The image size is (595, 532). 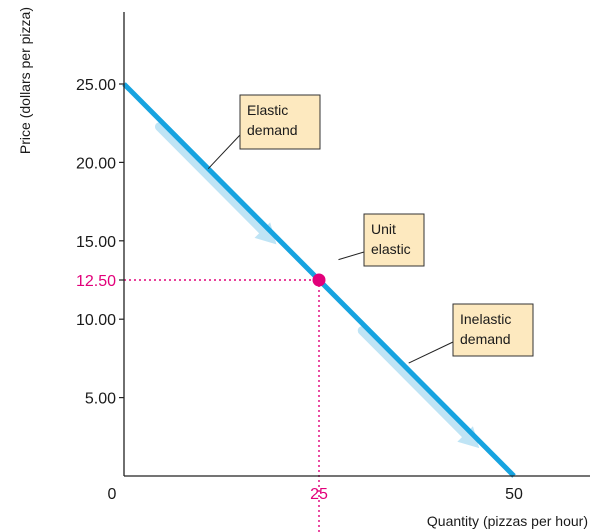 I want to click on y-tick-label: 25.00, so click(x=96, y=85).